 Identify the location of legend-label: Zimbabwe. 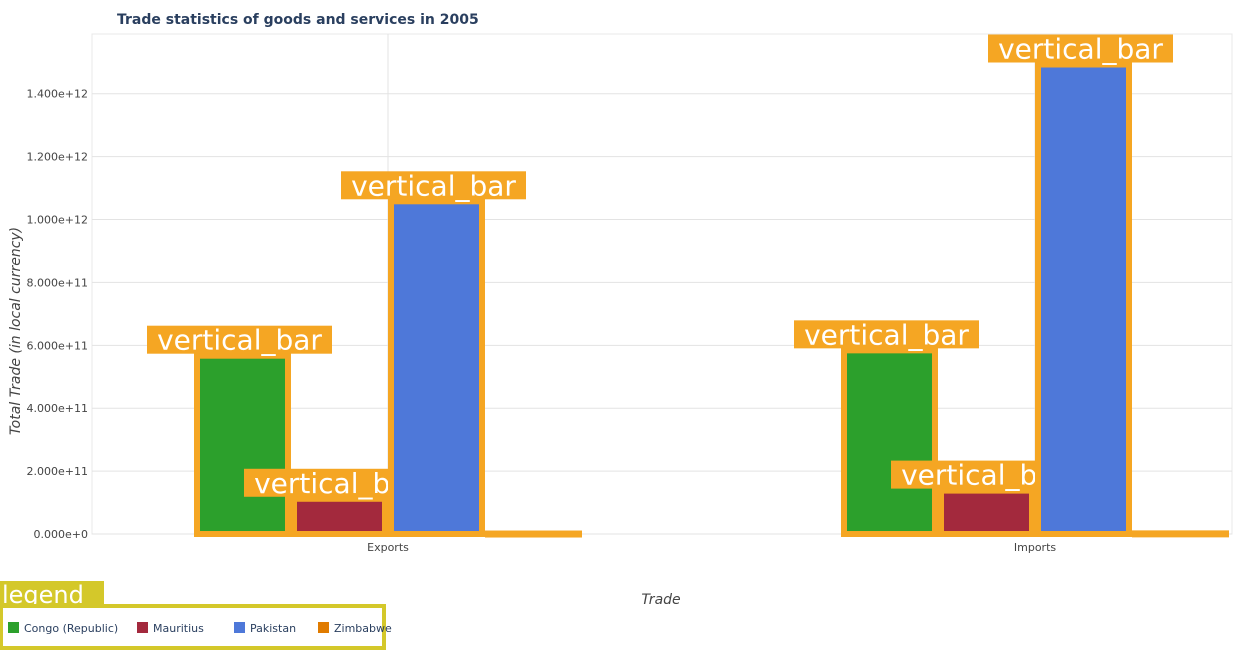
(363, 628).